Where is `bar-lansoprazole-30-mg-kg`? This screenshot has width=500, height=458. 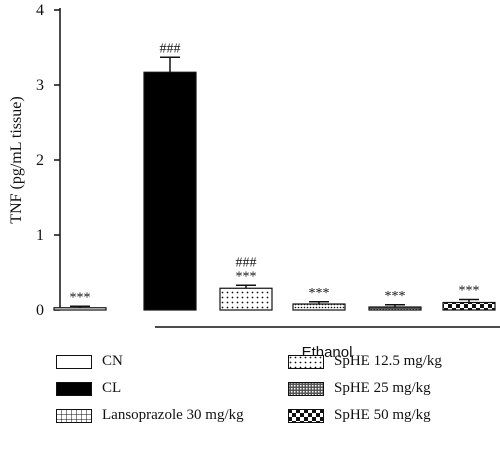
bar-lansoprazole-30-mg-kg is located at coordinates (469, 306).